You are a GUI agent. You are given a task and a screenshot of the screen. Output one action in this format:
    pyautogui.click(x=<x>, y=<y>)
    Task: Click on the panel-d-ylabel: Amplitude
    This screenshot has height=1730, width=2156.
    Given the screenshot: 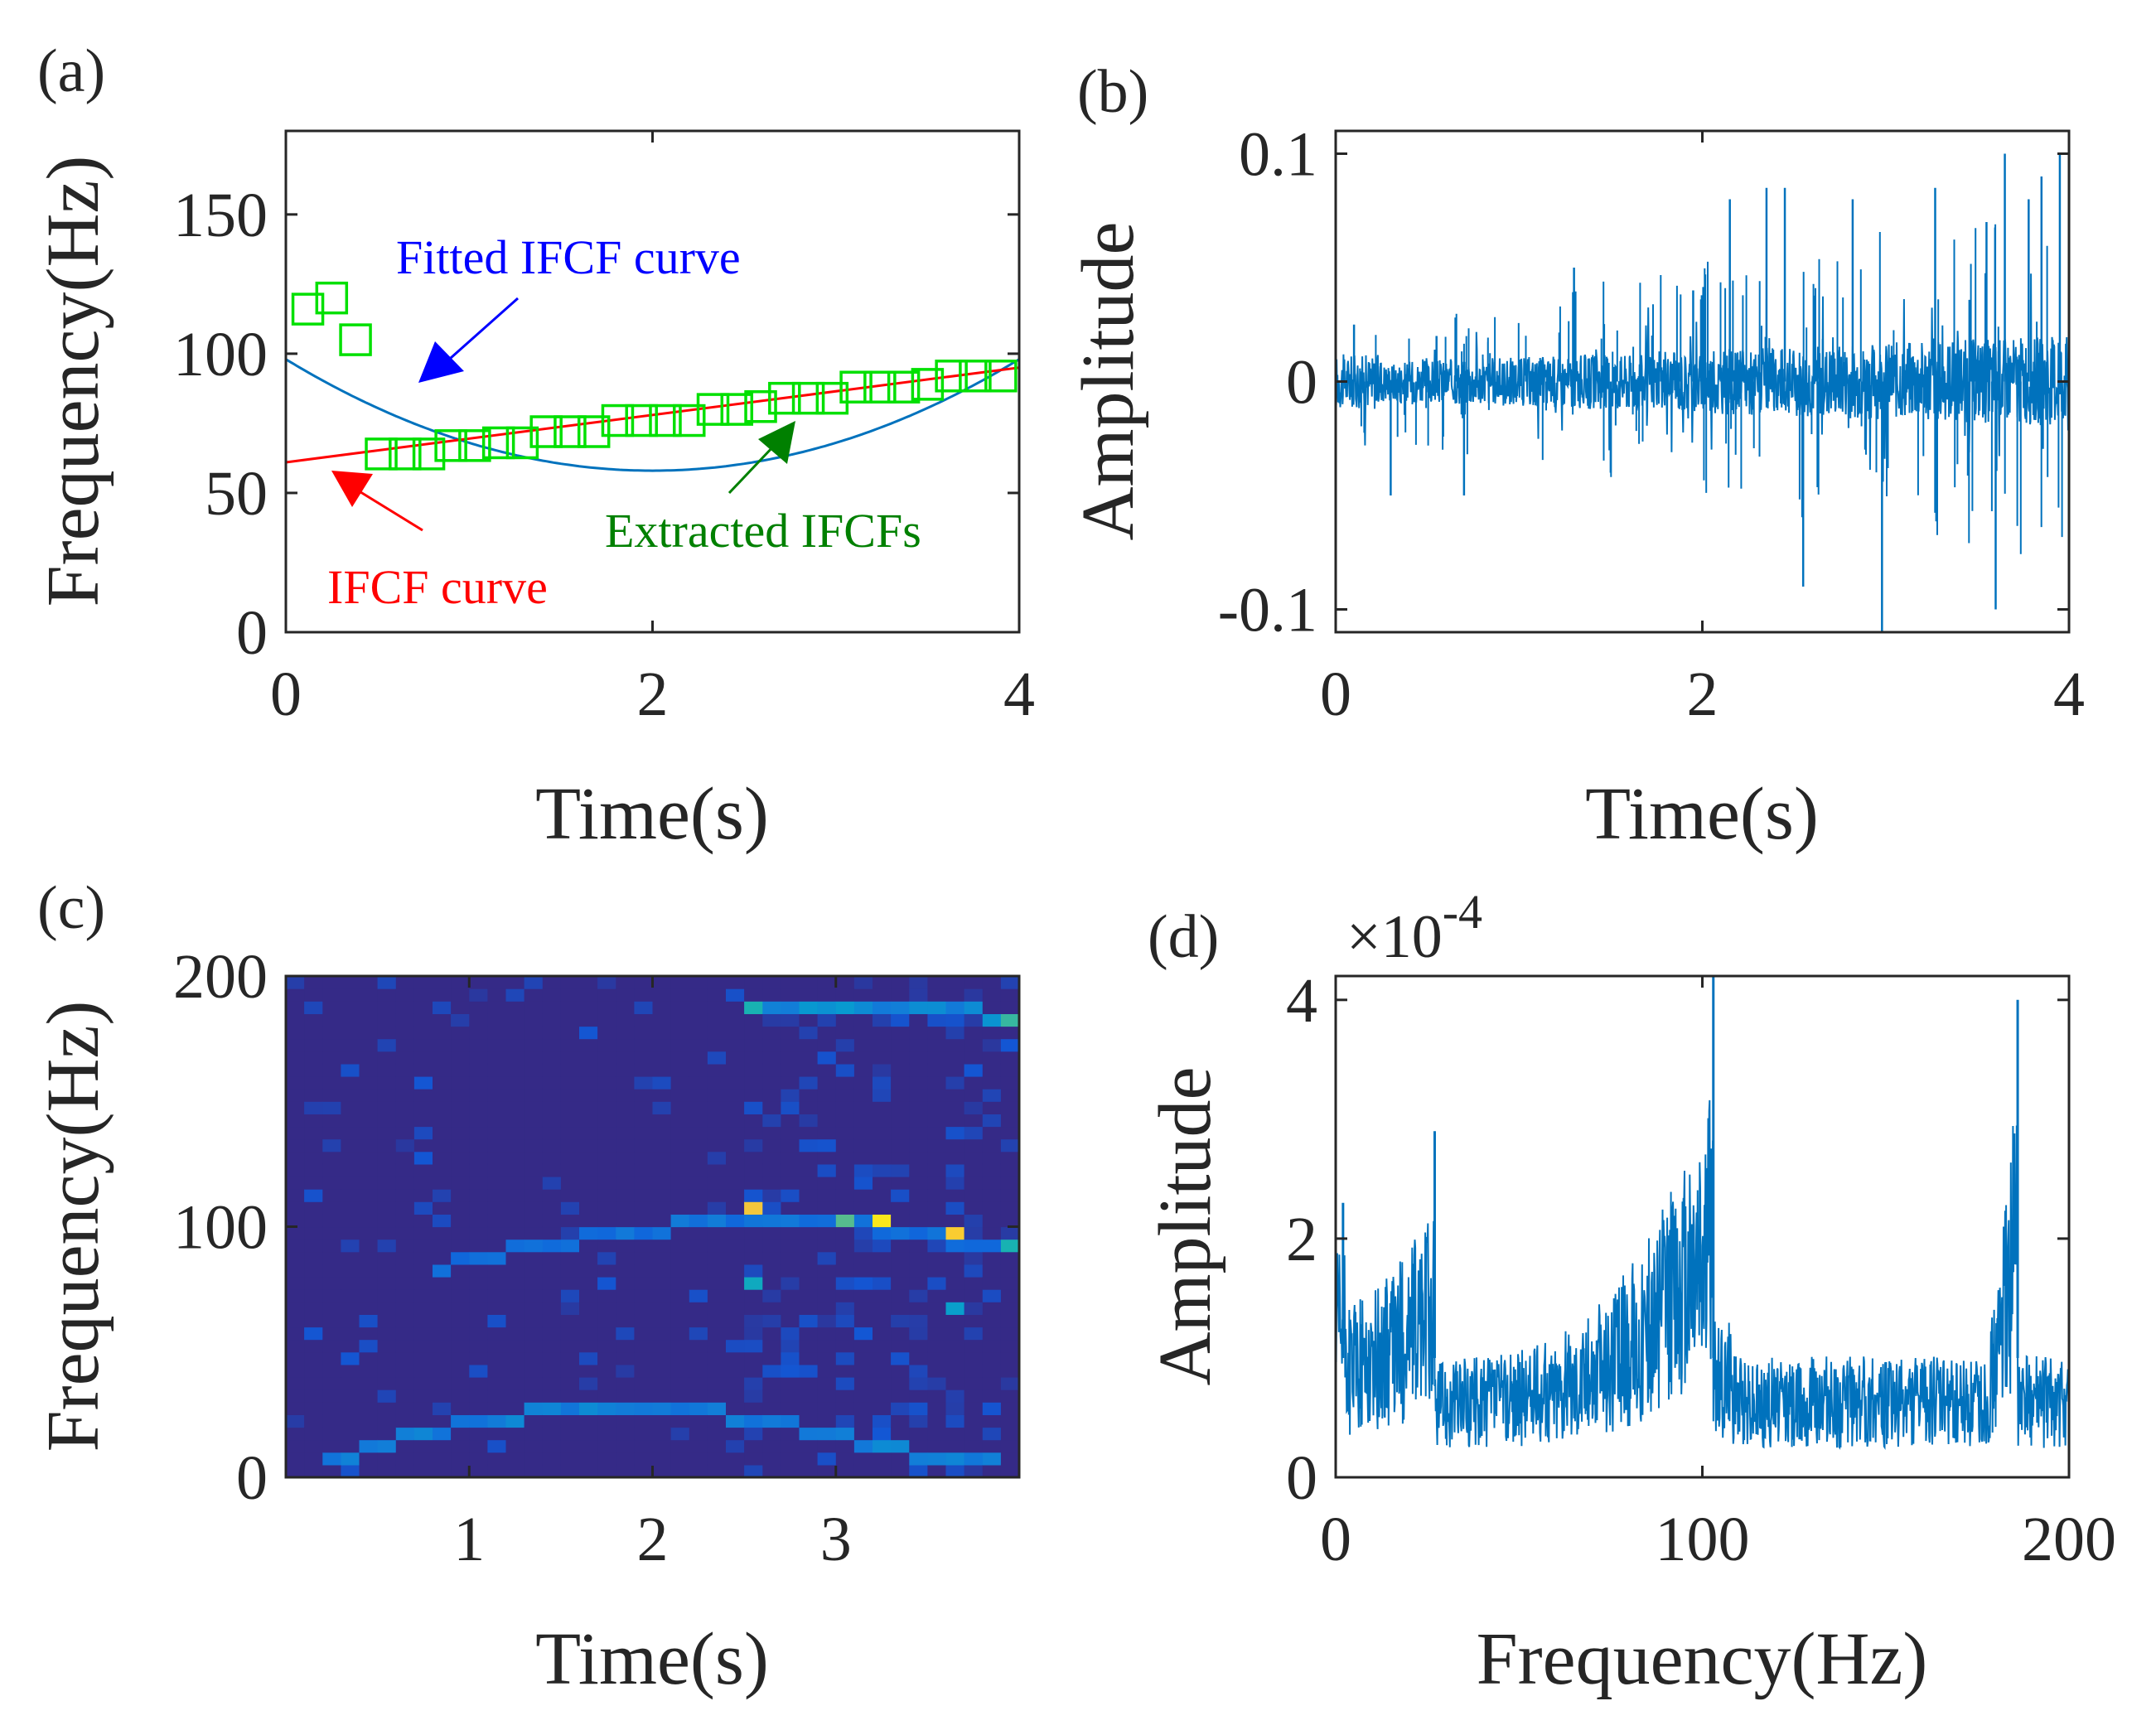 What is the action you would take?
    pyautogui.click(x=1185, y=1226)
    